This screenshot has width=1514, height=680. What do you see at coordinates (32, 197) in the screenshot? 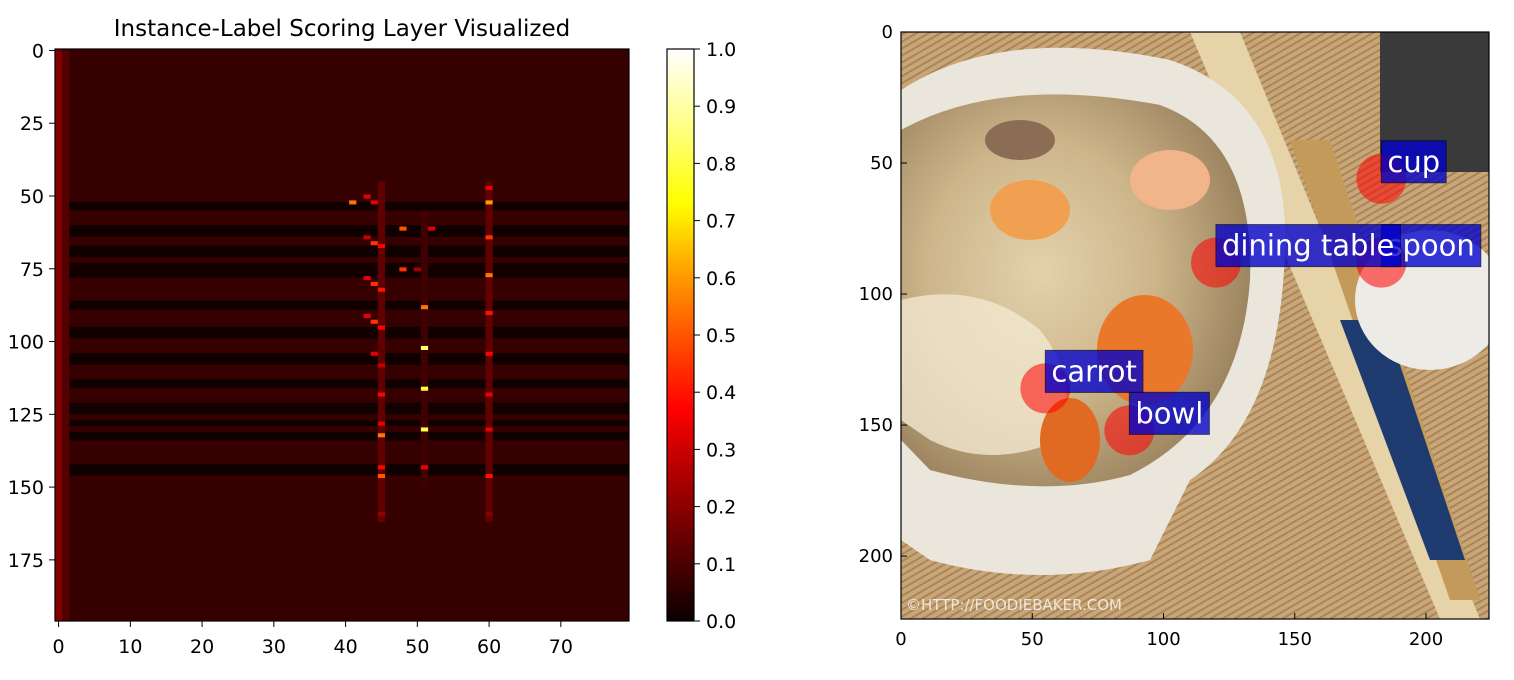
I see `heatmap-y-tick-label: 50` at bounding box center [32, 197].